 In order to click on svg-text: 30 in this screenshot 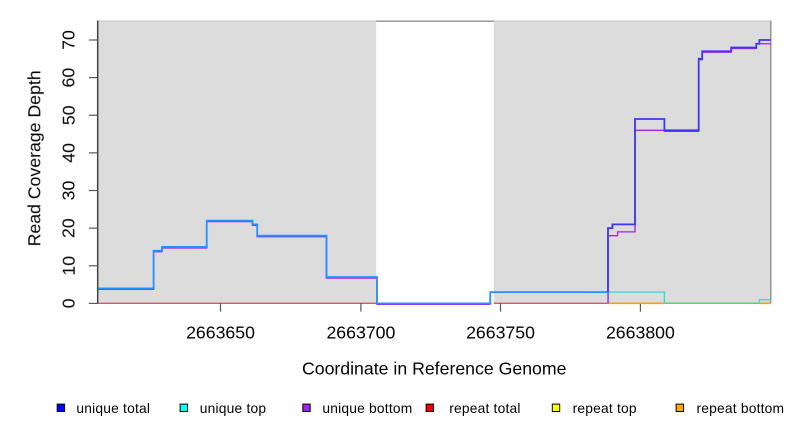, I will do `click(69, 191)`.